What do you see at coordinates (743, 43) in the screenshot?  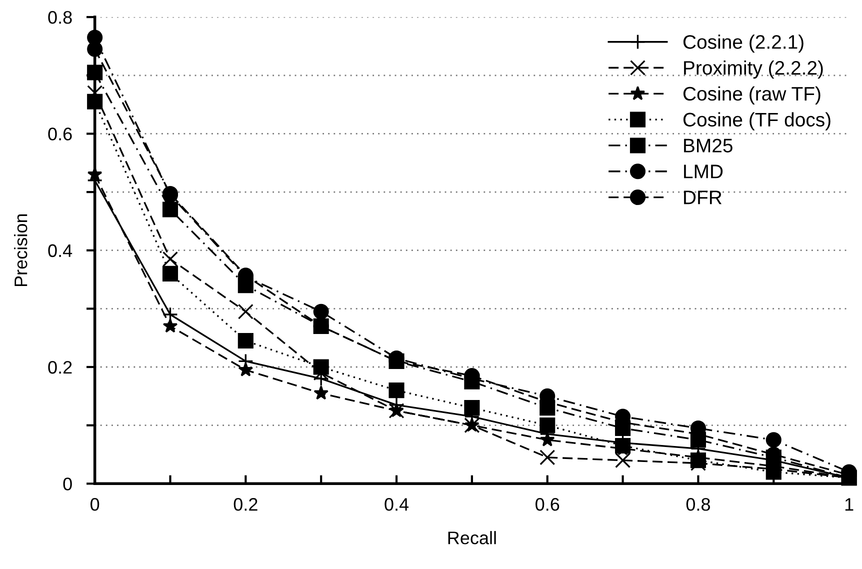 I see `legend-label: Cosine (2.2.1)` at bounding box center [743, 43].